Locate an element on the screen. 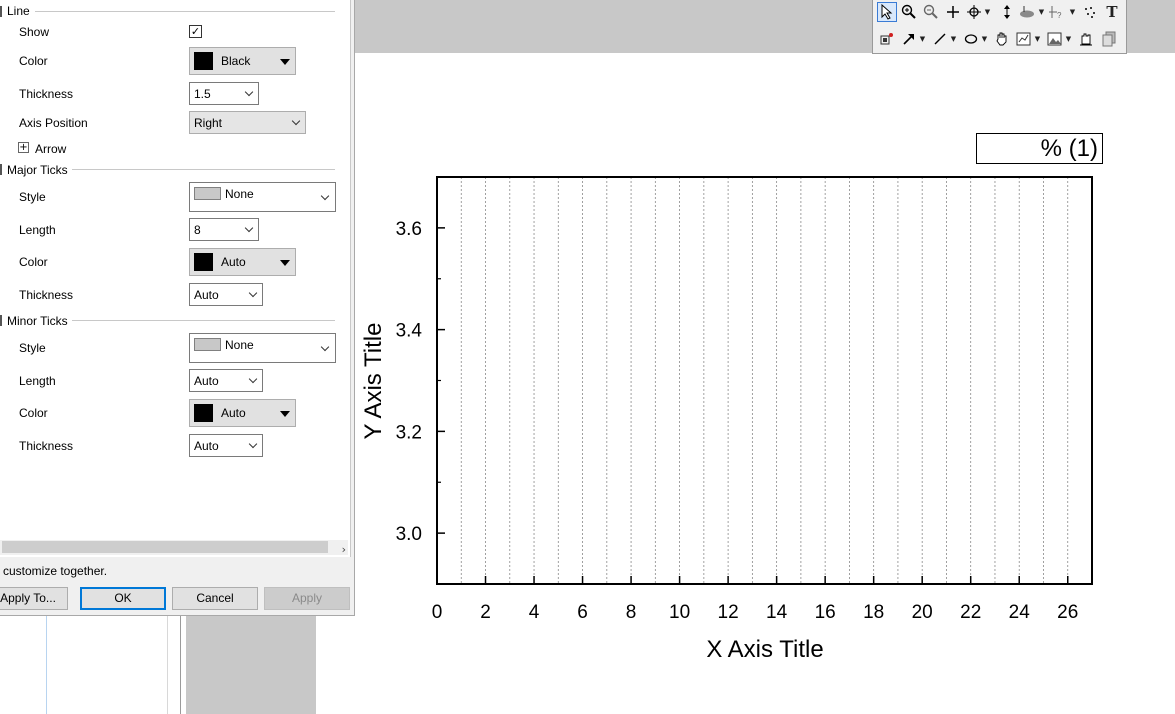  major-length-label: Length is located at coordinates (37, 230).